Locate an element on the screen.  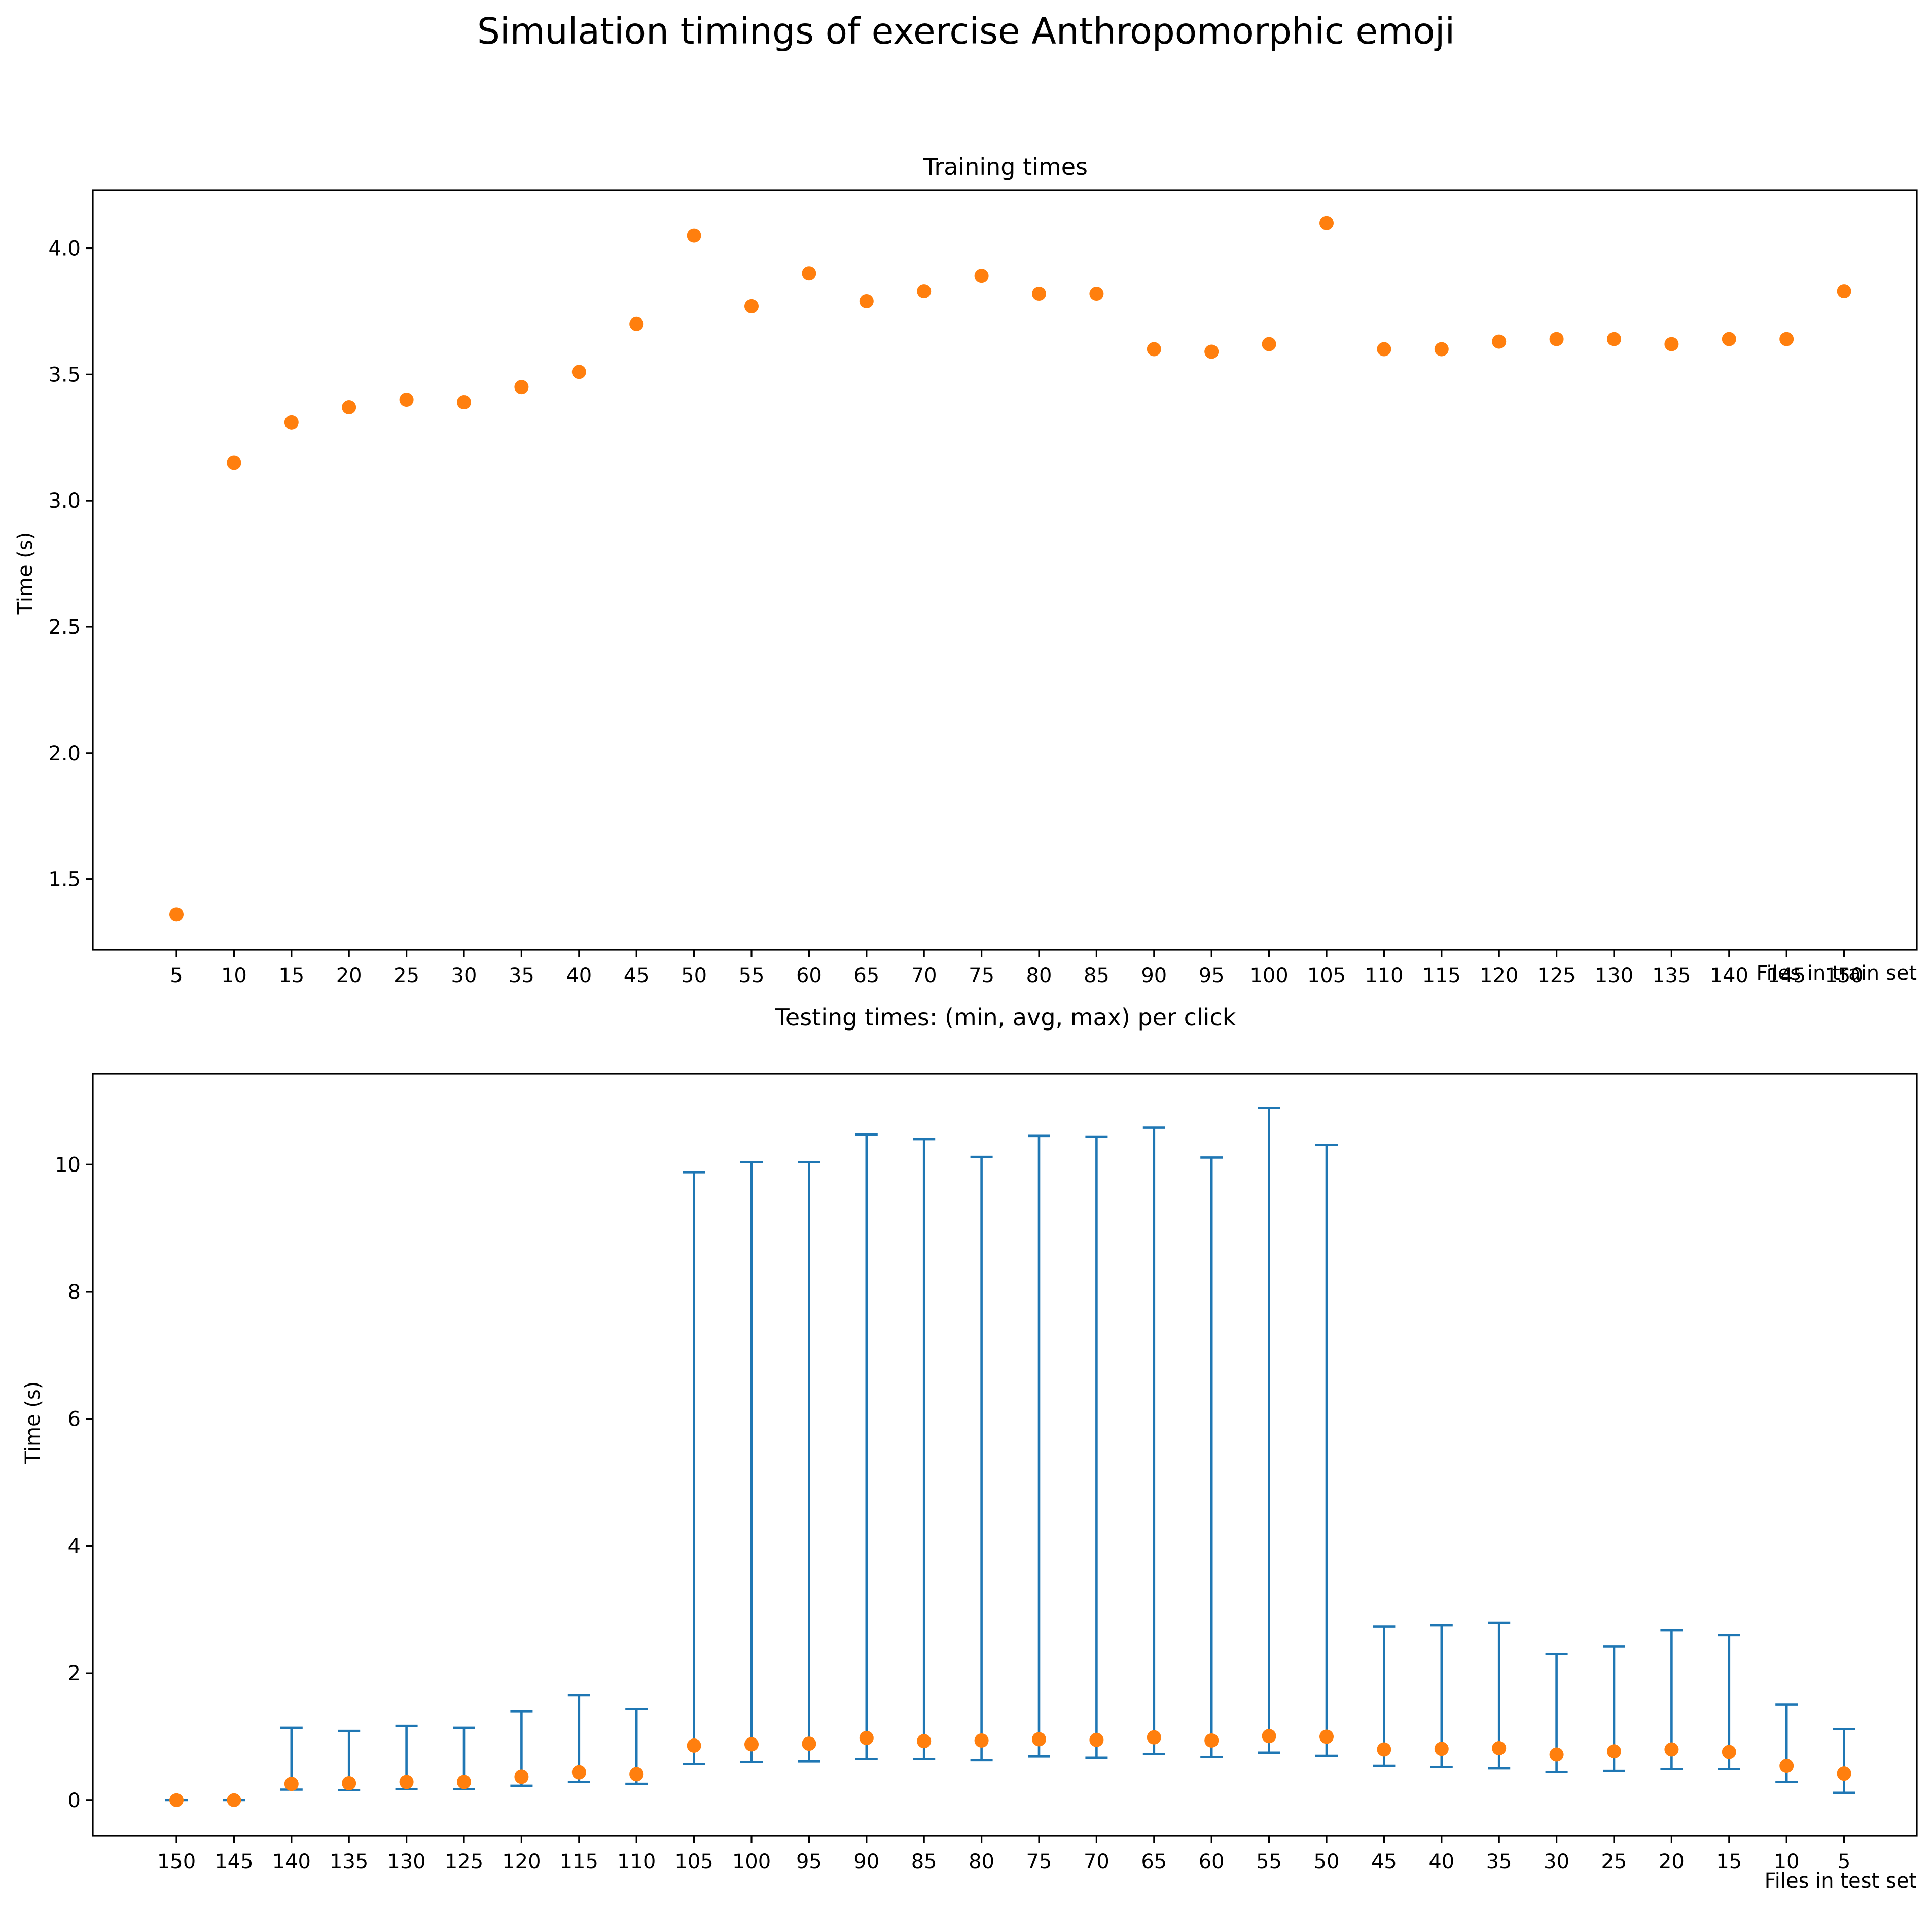
train-xtick-label: 60 is located at coordinates (809, 975).